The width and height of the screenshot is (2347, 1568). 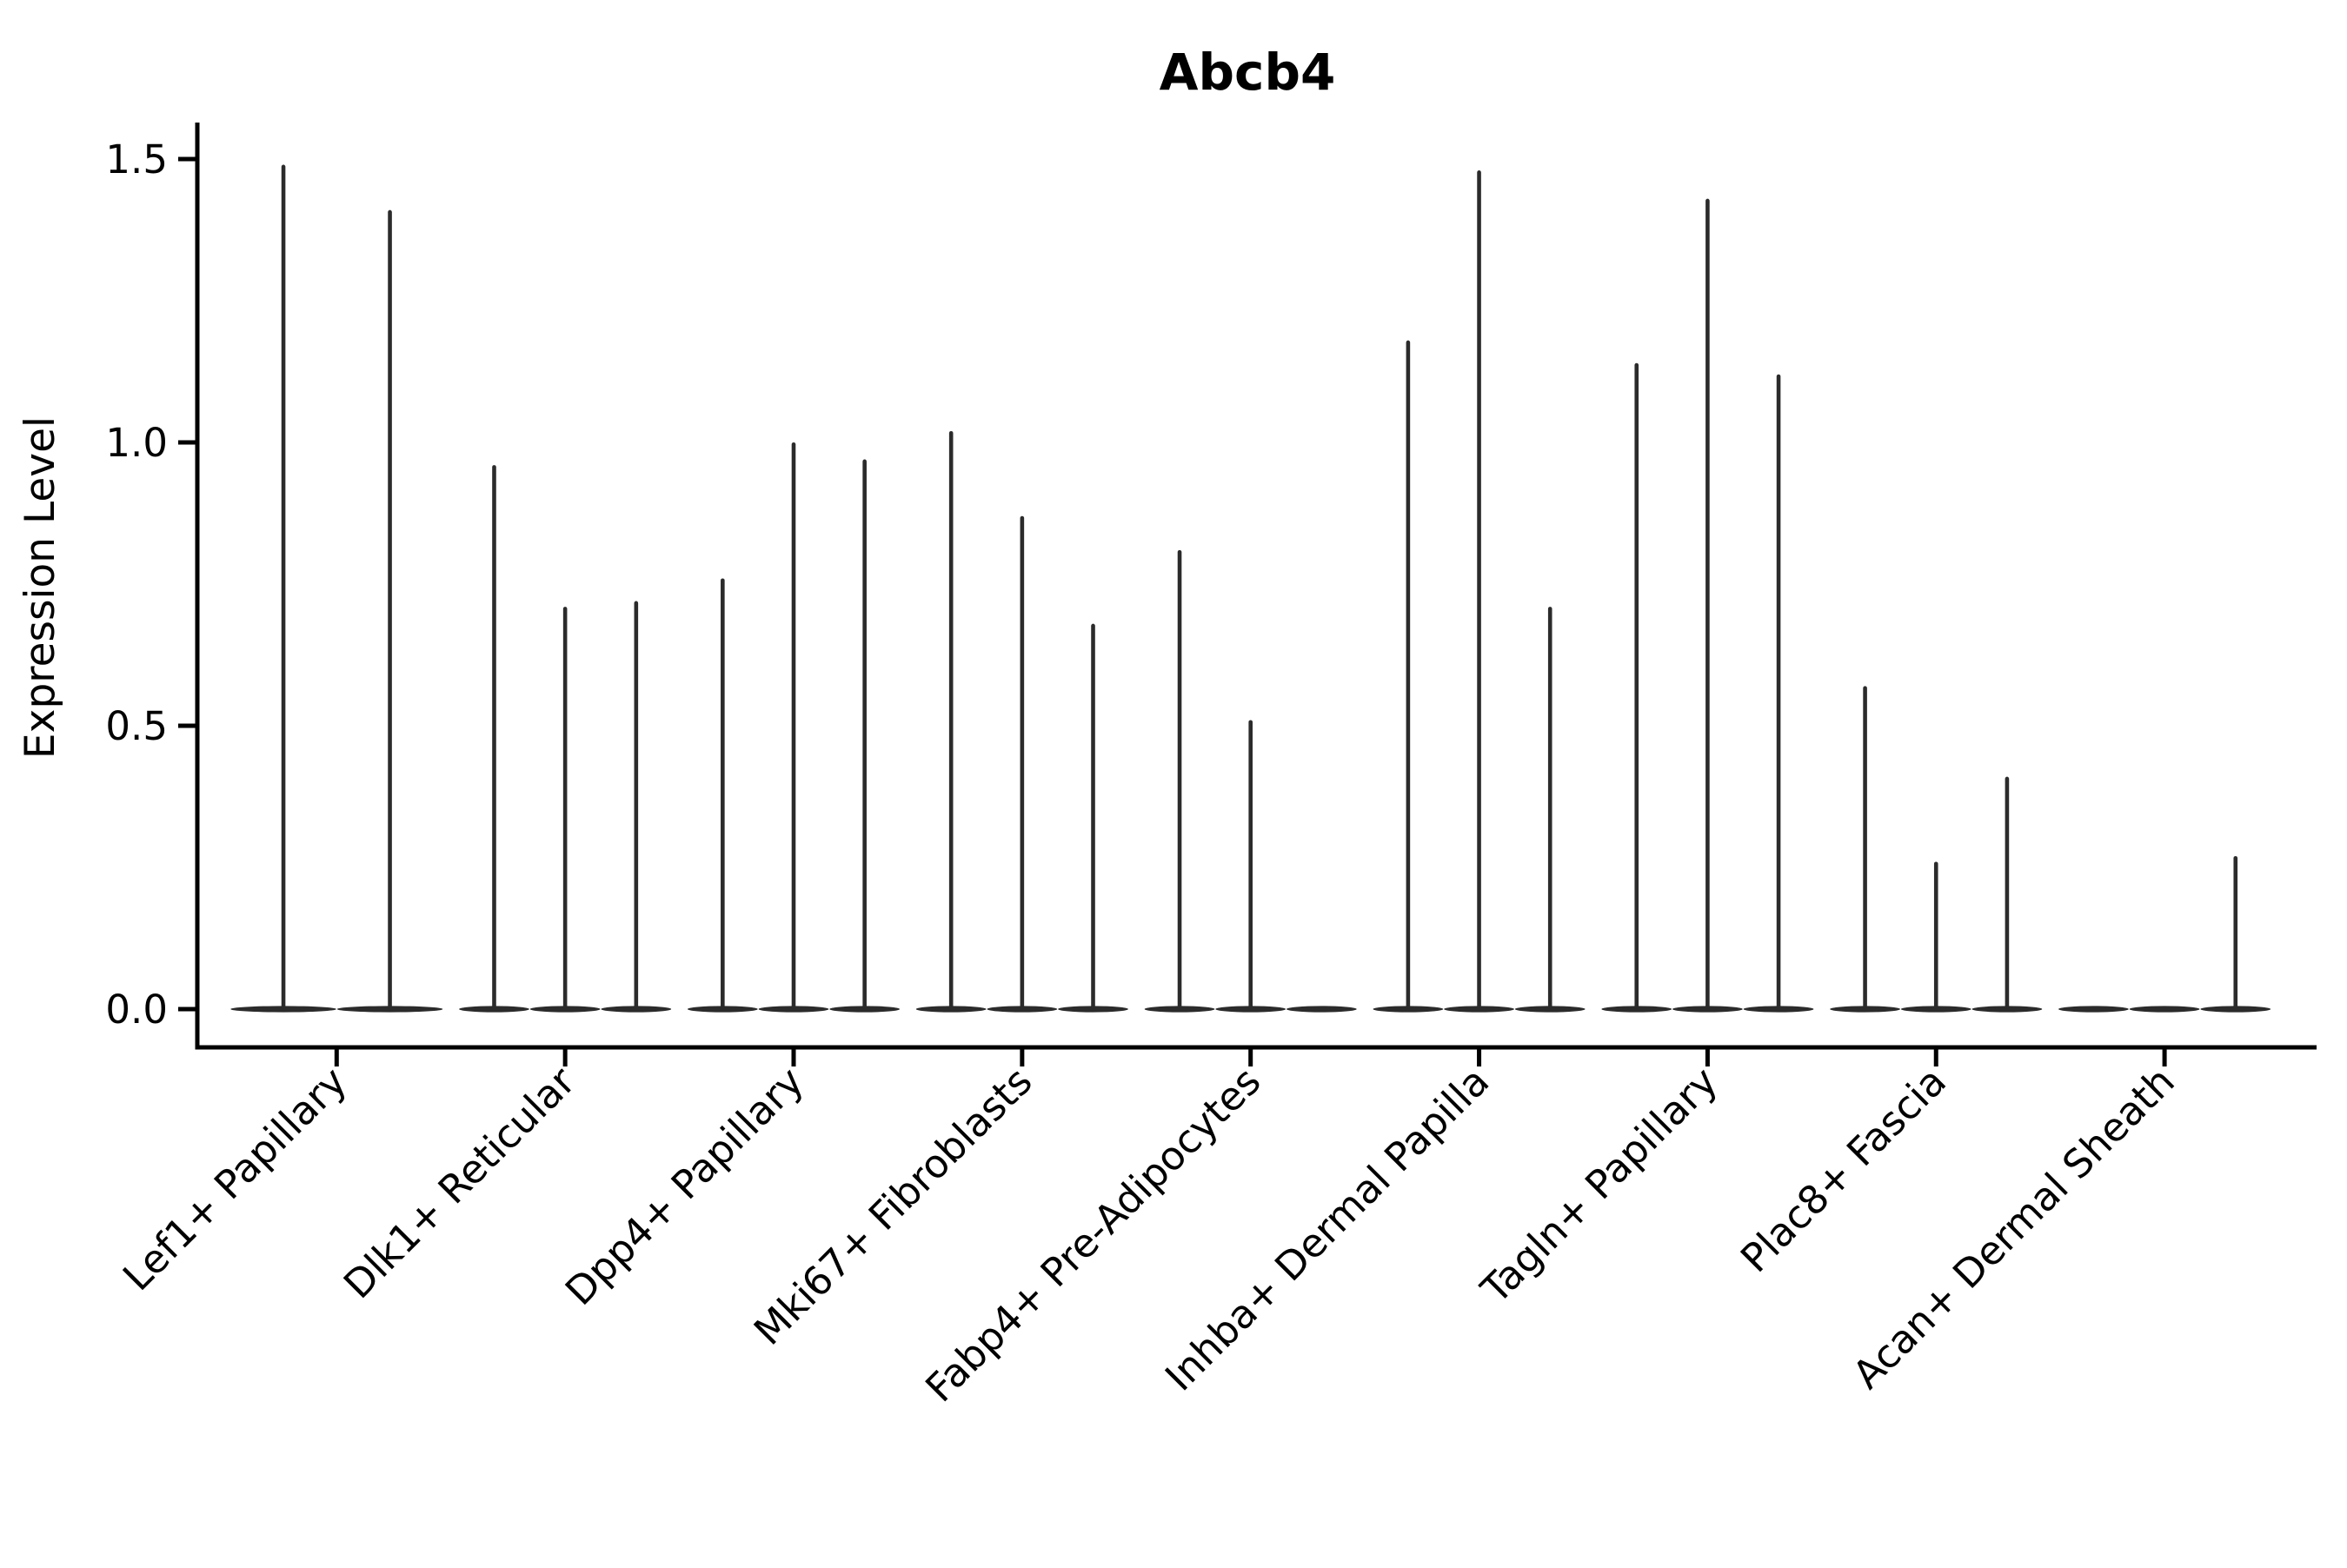 What do you see at coordinates (1248, 72) in the screenshot?
I see `chart-title: Abcb4` at bounding box center [1248, 72].